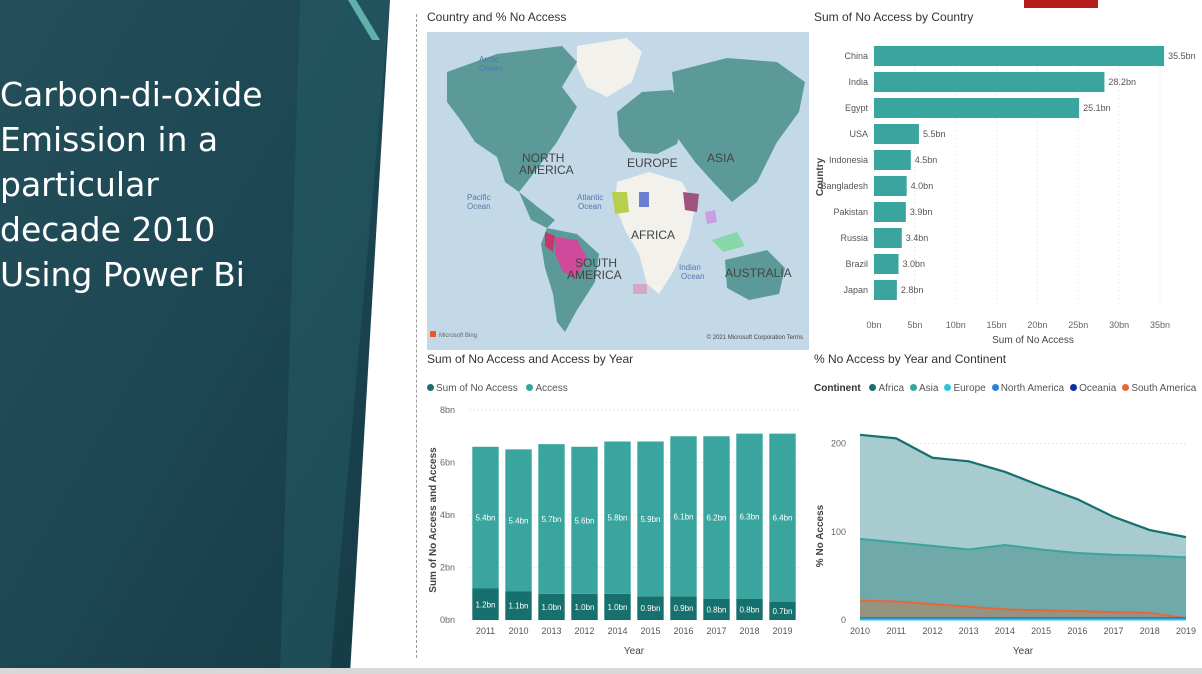  Describe the element at coordinates (652, 163) in the screenshot. I see `map-label-europe: EUROPE` at that location.